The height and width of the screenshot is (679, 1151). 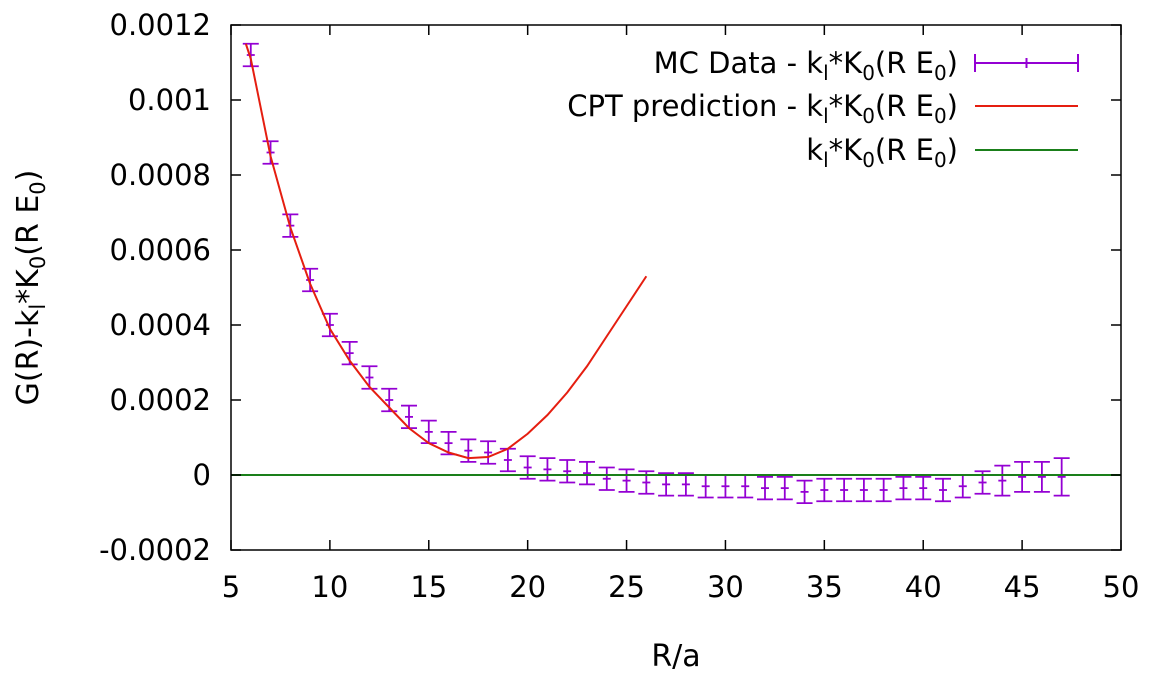 I want to click on x-tick-label: 20, so click(x=527, y=587).